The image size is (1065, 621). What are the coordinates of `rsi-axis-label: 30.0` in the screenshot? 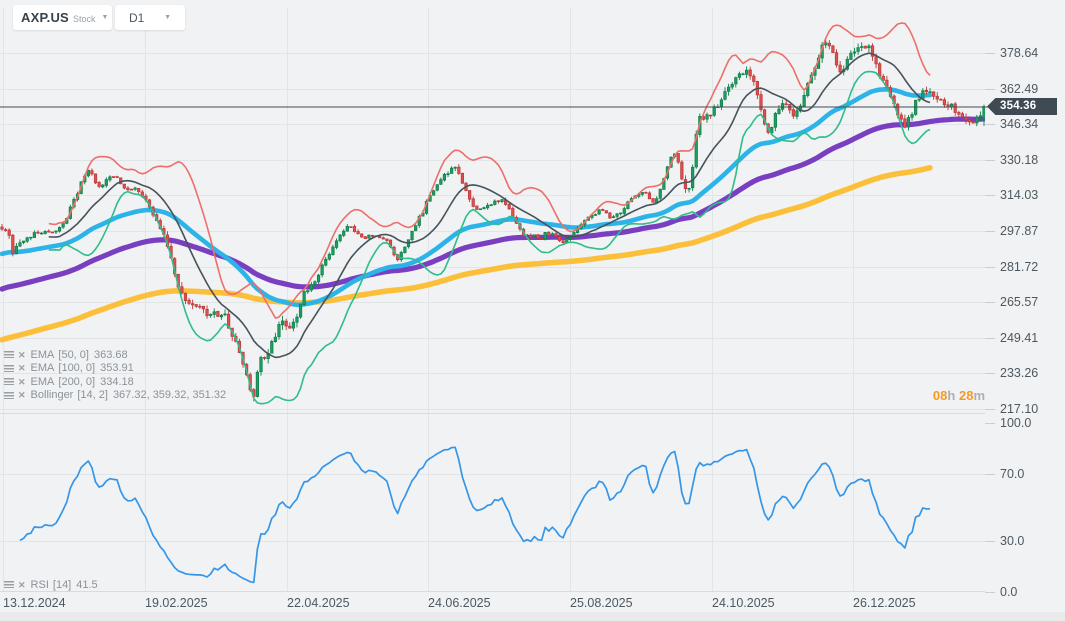 It's located at (1012, 541).